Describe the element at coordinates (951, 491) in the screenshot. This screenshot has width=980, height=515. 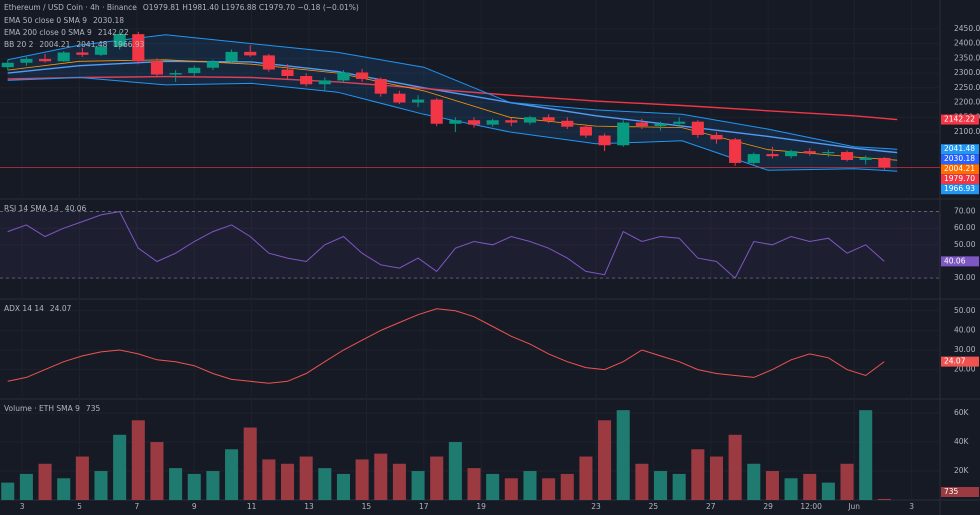
I see `value-tag-label: 735` at that location.